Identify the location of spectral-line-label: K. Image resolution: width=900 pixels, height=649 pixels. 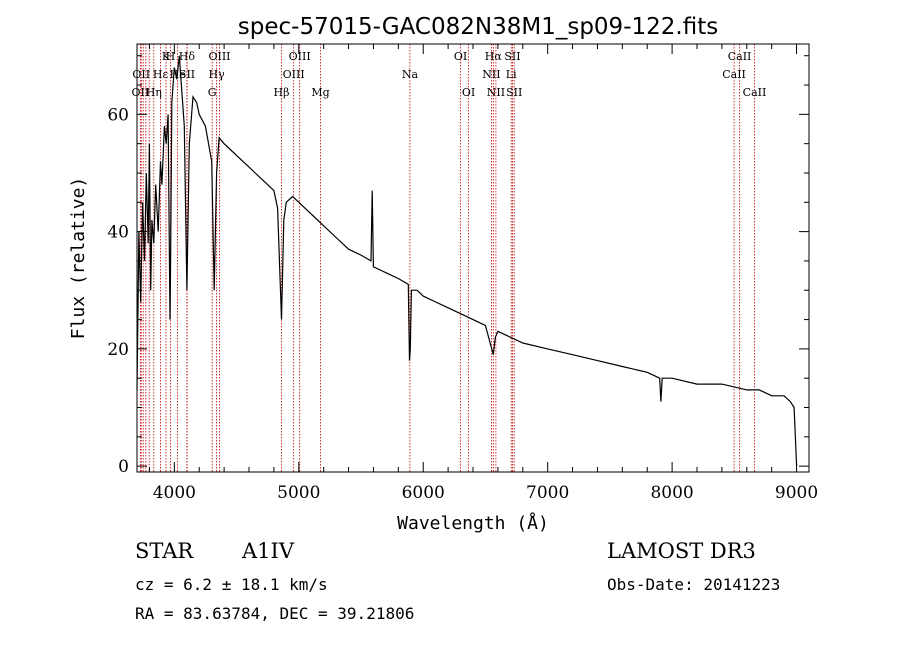
(166, 56).